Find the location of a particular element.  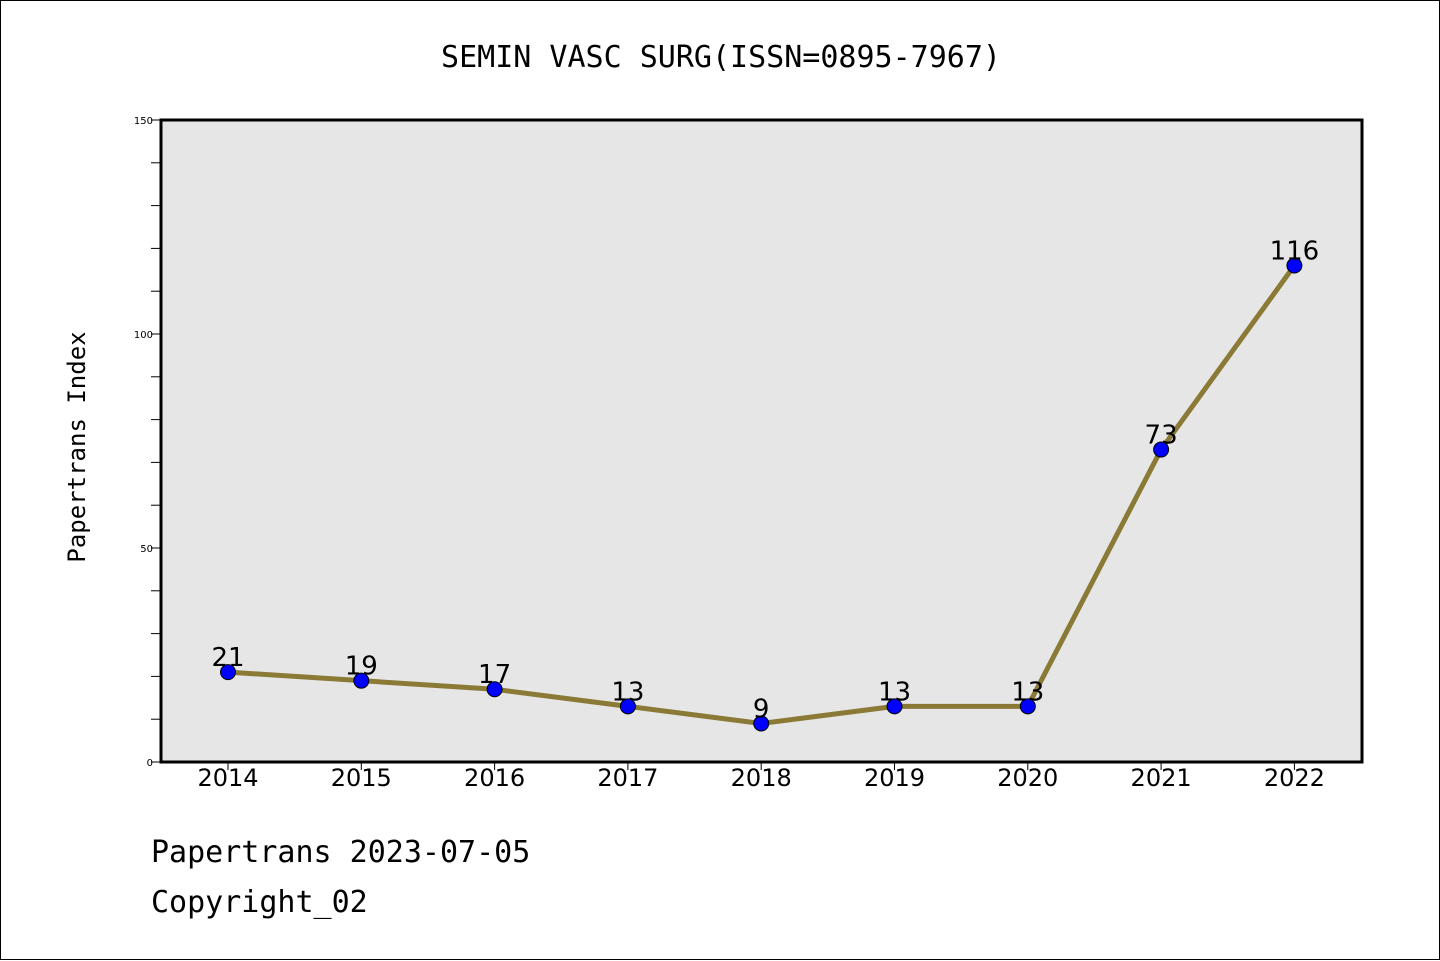

x-axis: 2014 2015 2016 2017 2018 2019 2020 2021 2022 is located at coordinates (761, 777).